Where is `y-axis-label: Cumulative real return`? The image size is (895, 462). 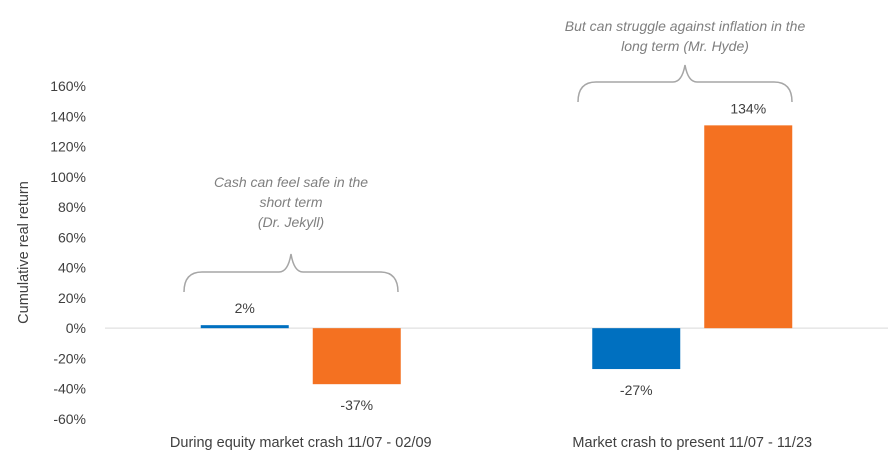 y-axis-label: Cumulative real return is located at coordinates (24, 252).